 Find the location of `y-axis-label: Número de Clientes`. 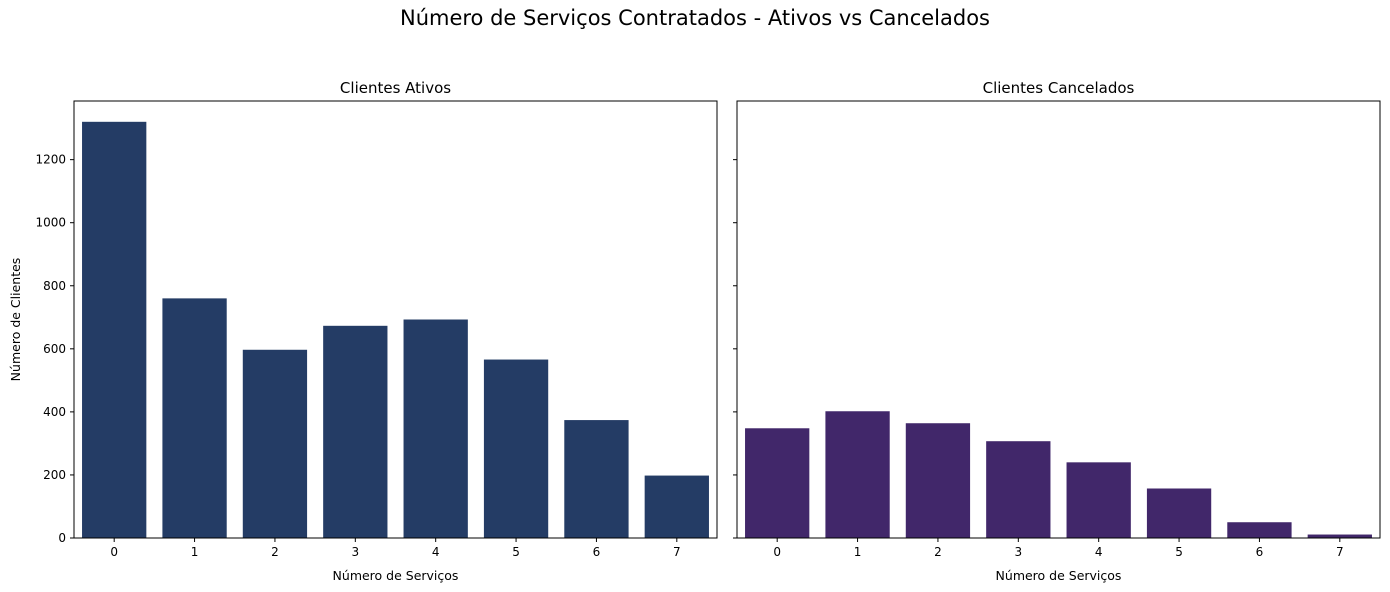

y-axis-label: Número de Clientes is located at coordinates (15, 320).